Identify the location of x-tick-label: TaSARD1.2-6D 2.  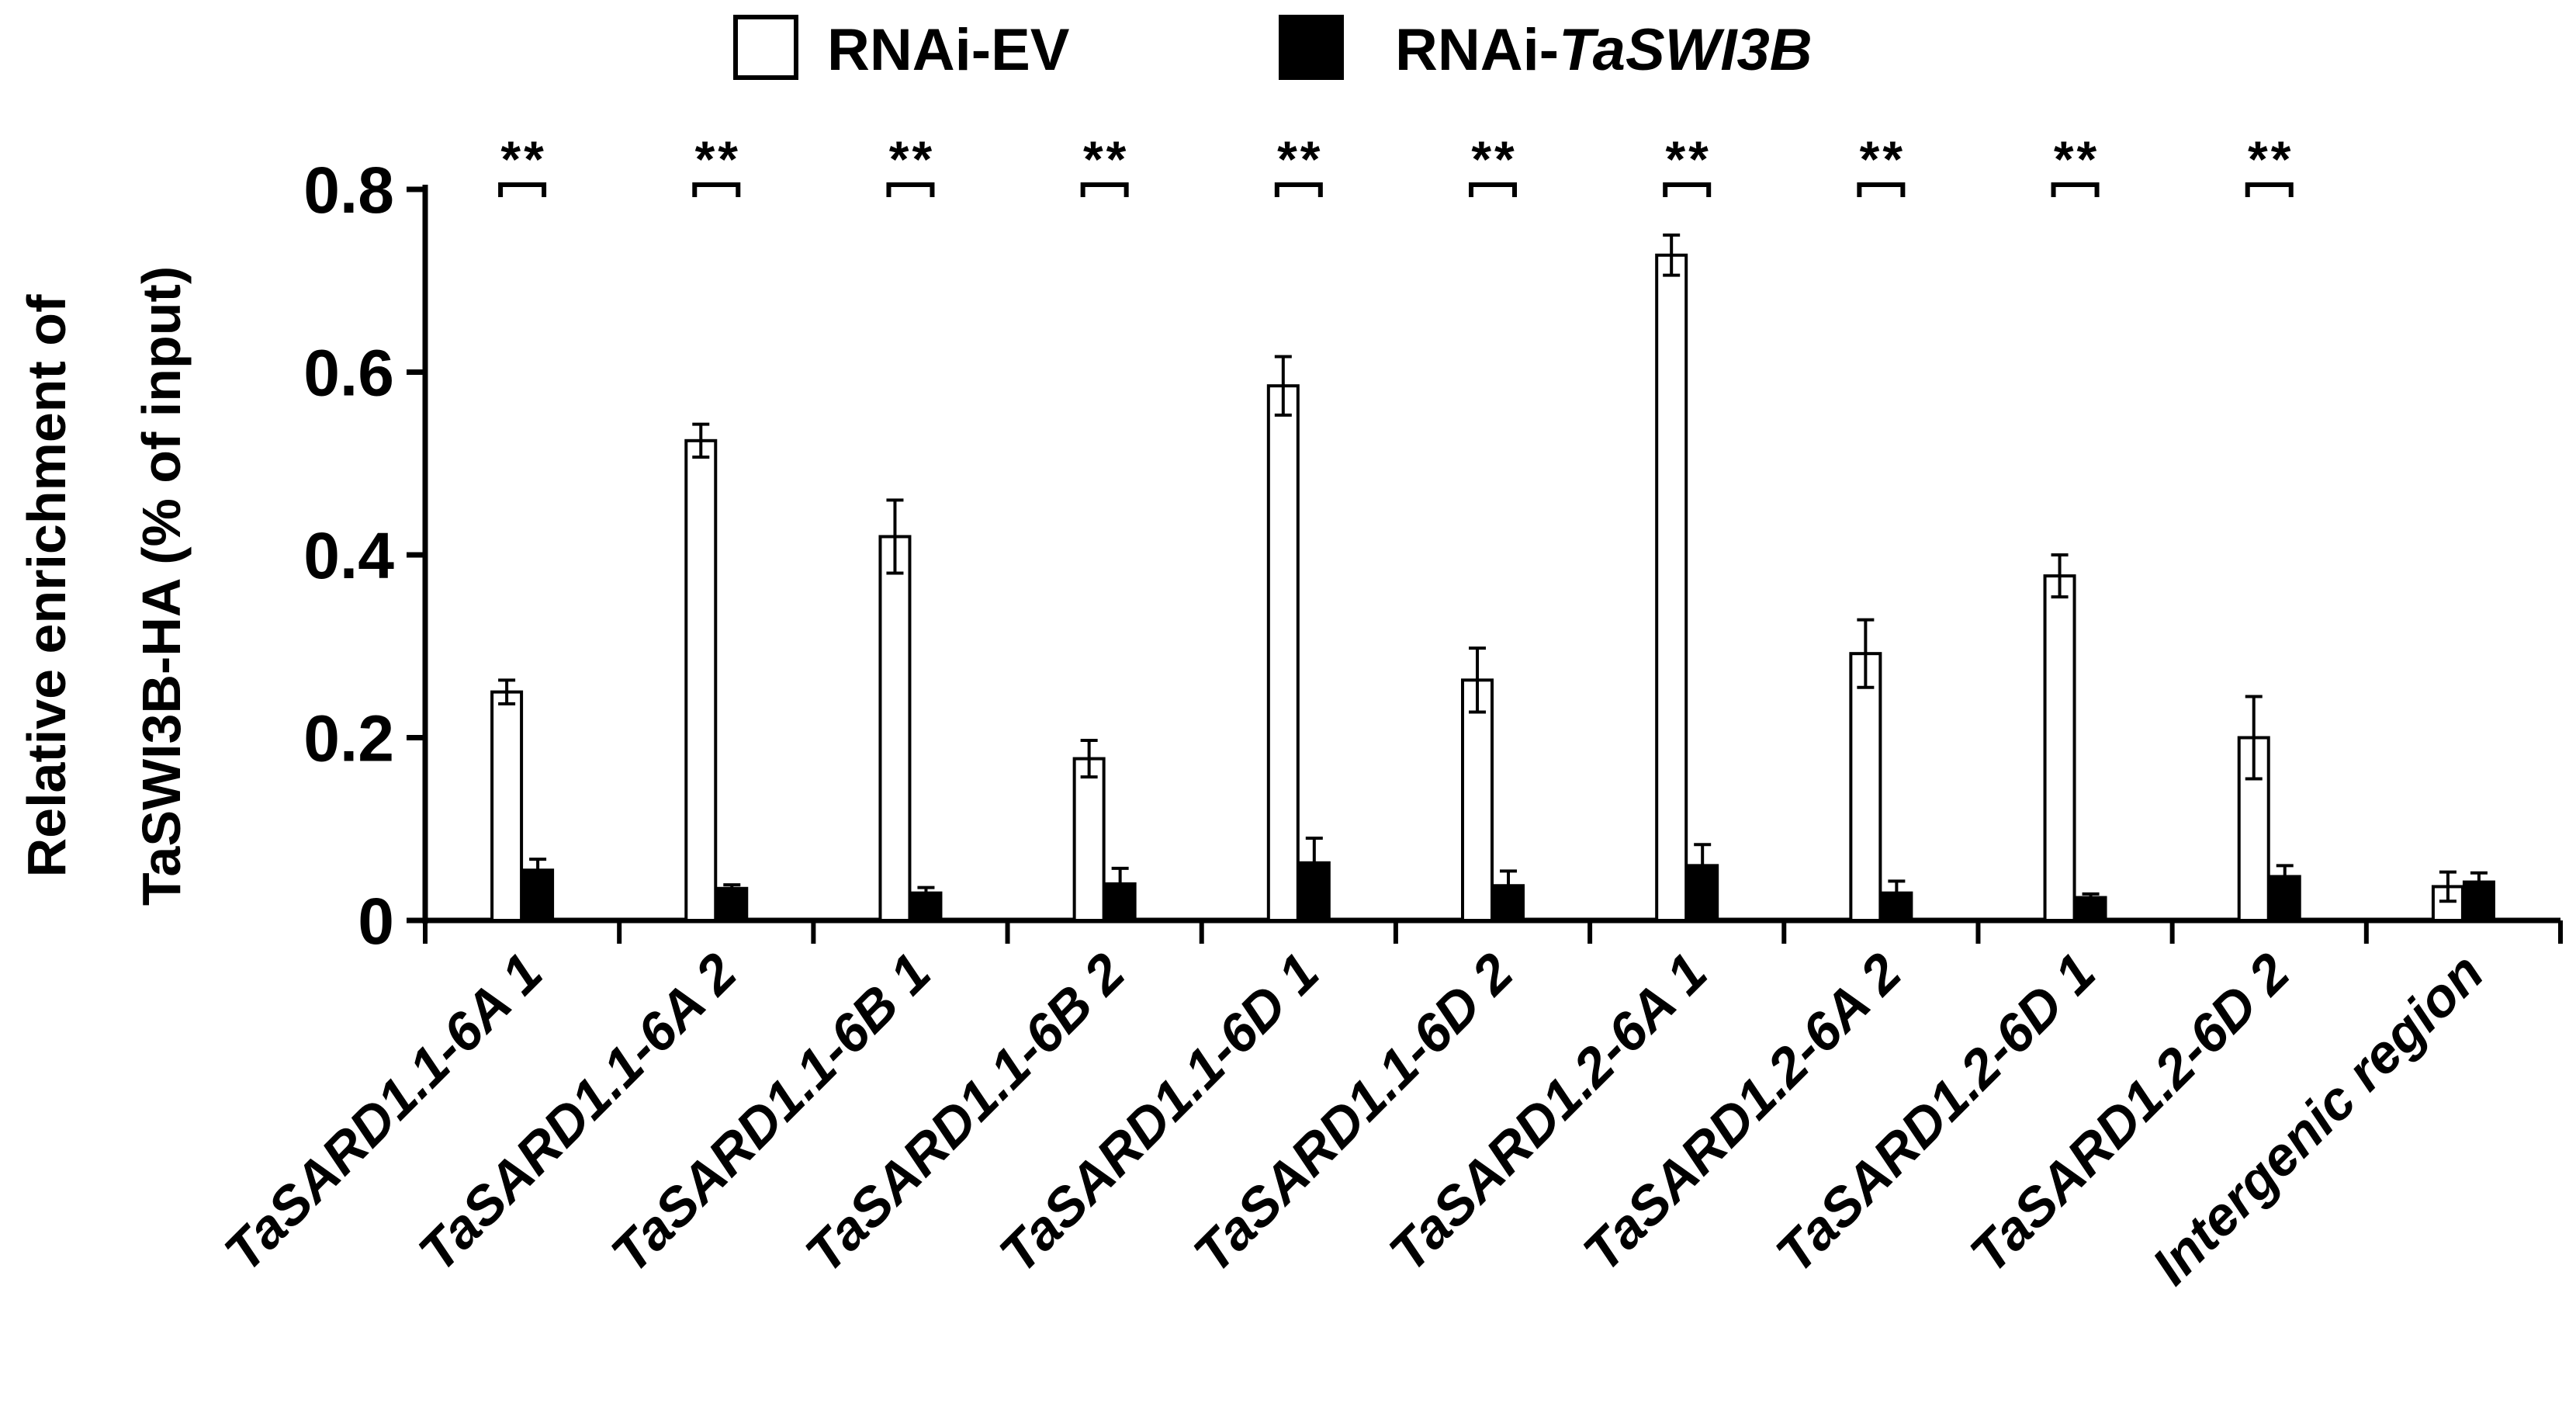
(2129, 1112).